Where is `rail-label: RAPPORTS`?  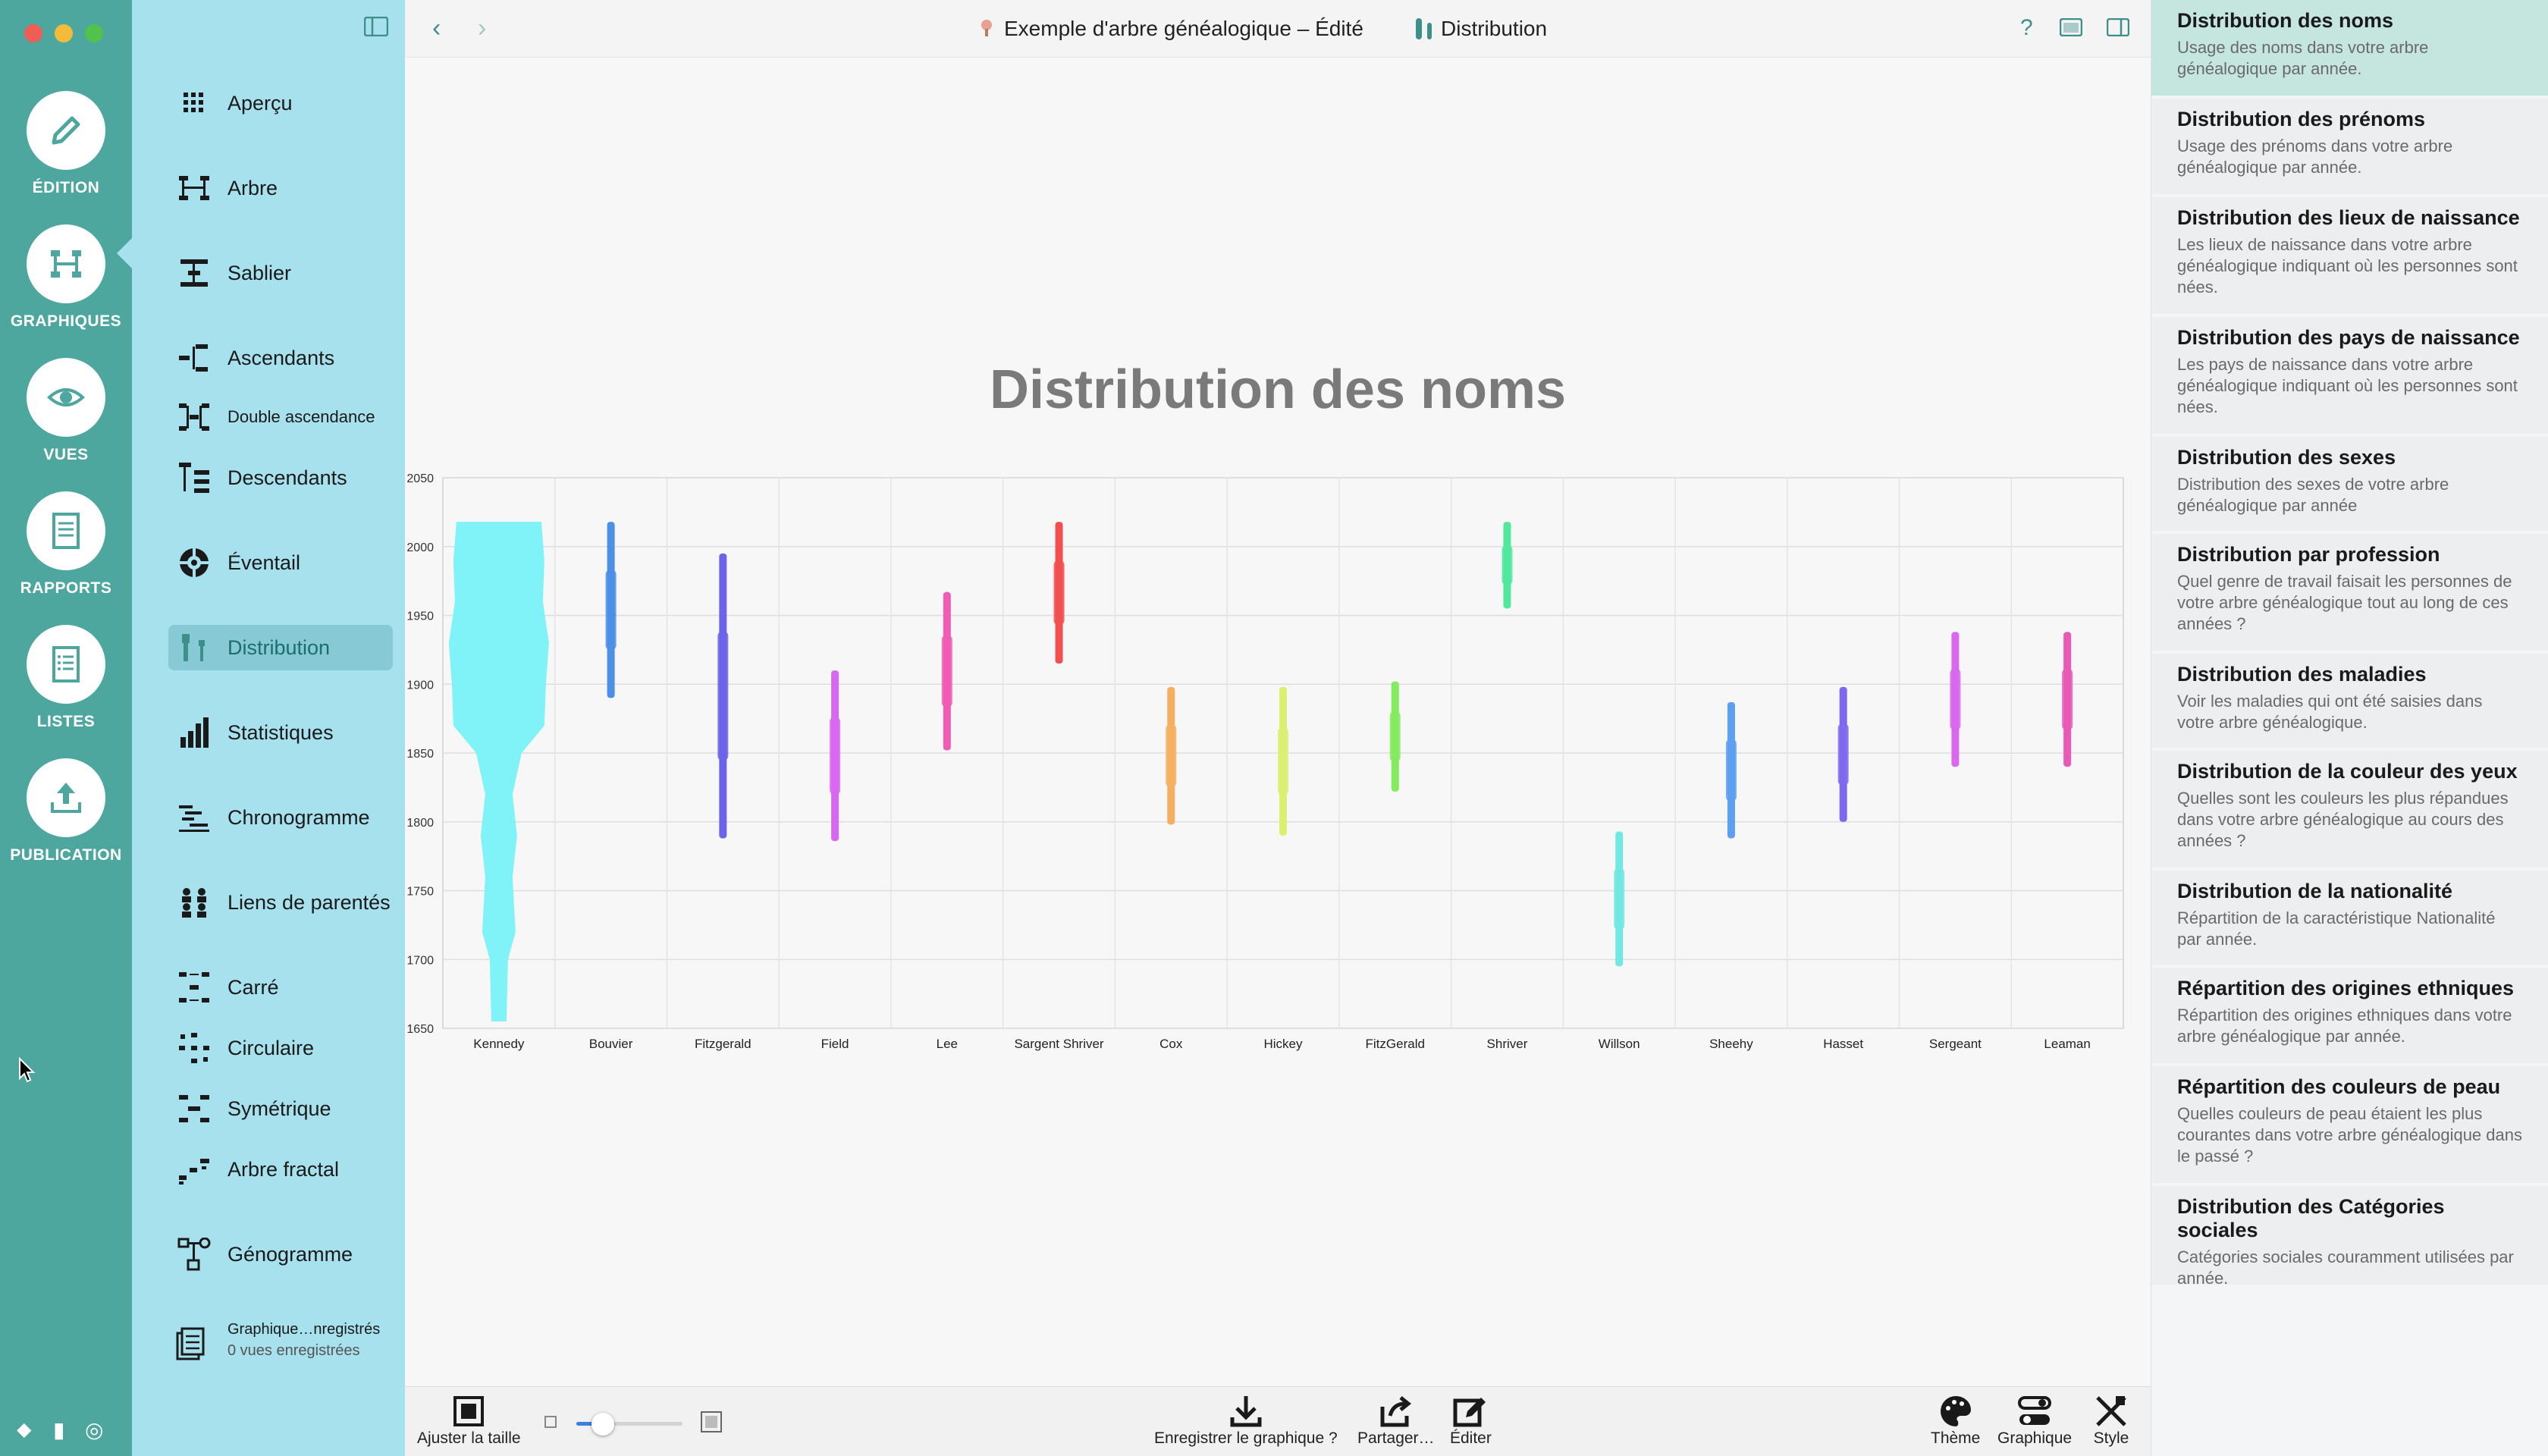
rail-label: RAPPORTS is located at coordinates (66, 588).